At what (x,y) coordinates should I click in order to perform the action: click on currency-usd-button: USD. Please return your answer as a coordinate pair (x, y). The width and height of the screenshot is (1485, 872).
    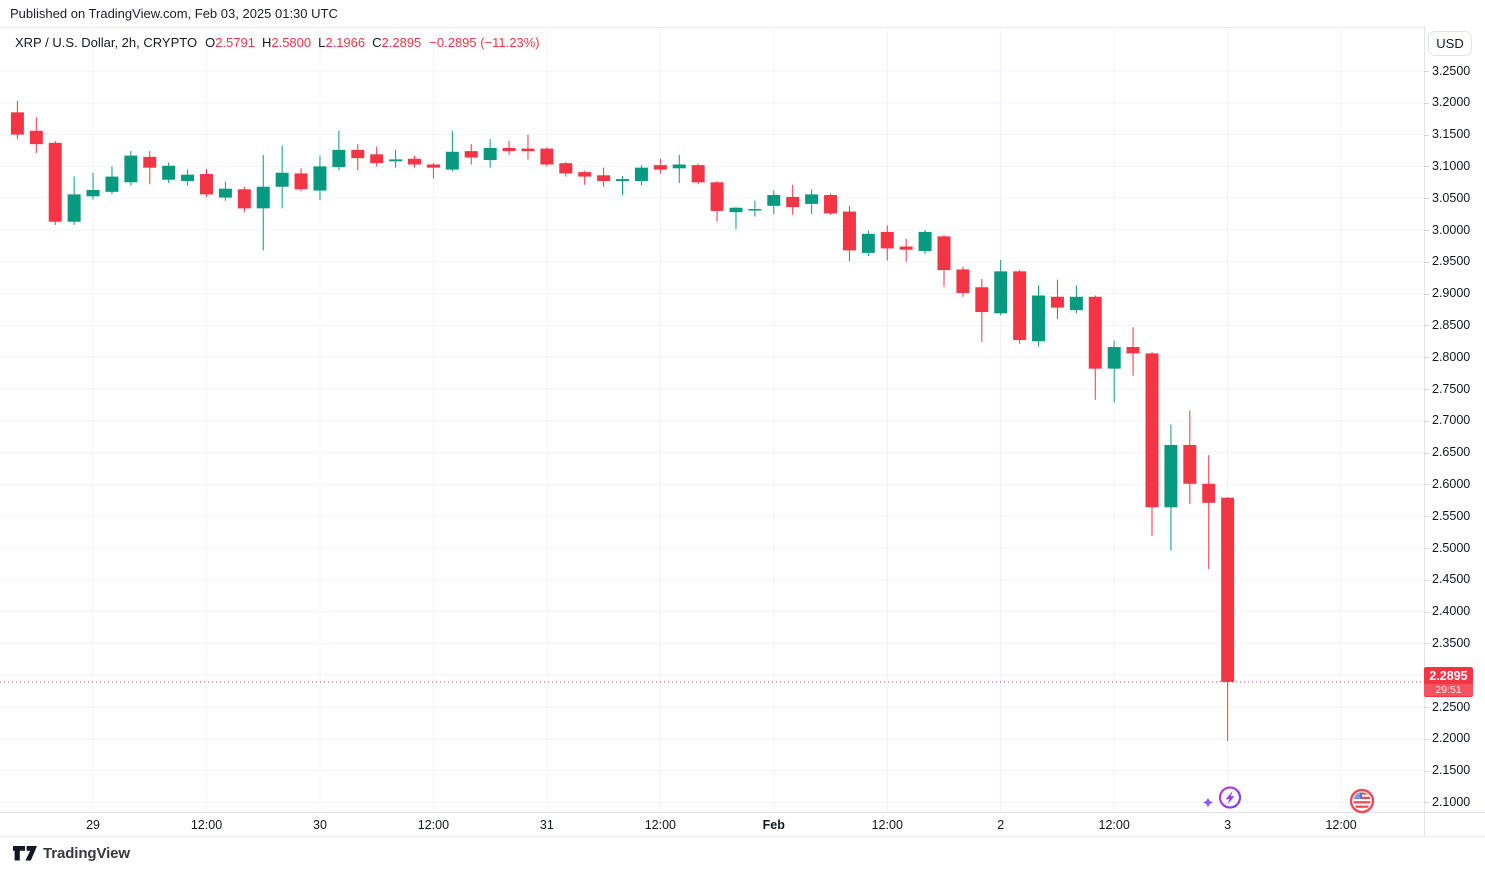
    Looking at the image, I should click on (1450, 43).